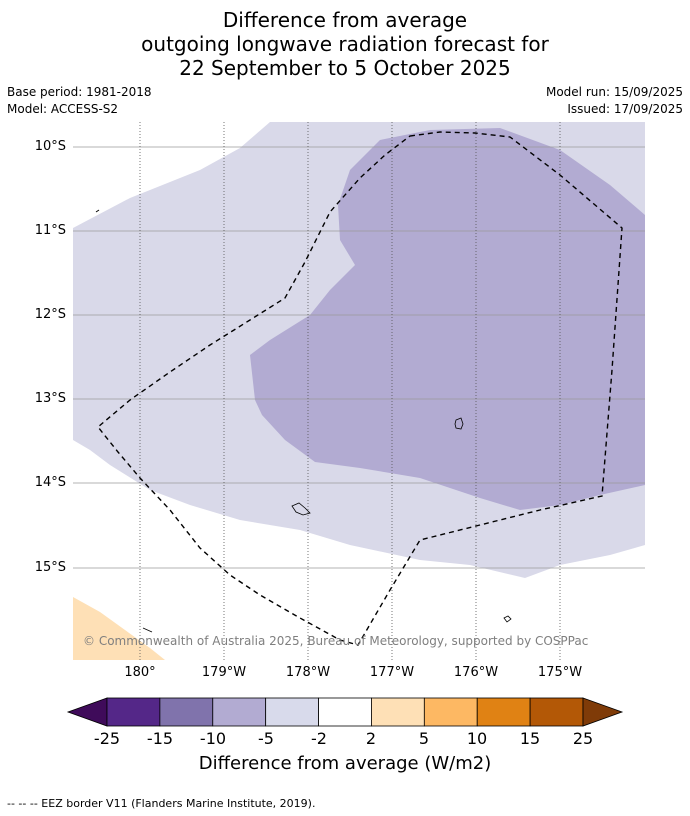 The height and width of the screenshot is (816, 690). I want to click on colorbar-tick: -2, so click(319, 738).